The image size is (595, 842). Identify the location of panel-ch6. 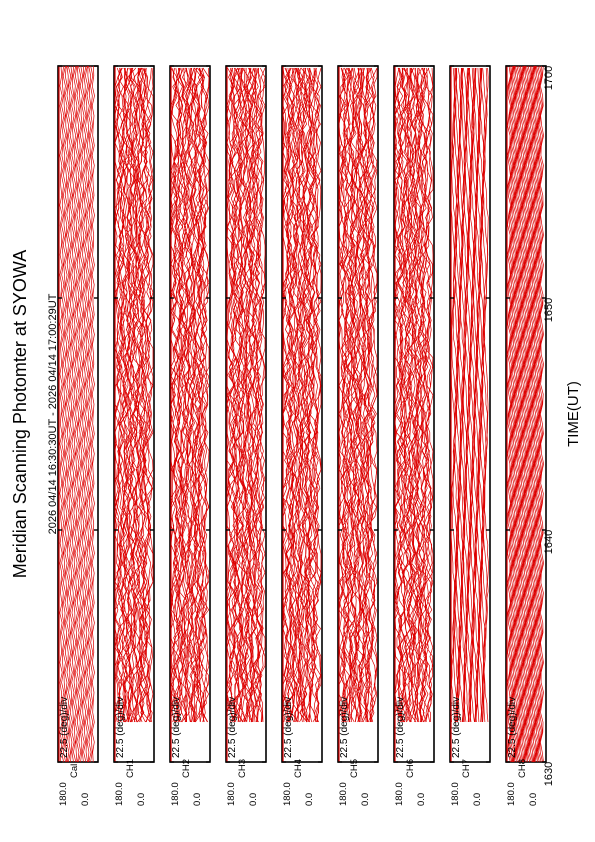
(414, 414).